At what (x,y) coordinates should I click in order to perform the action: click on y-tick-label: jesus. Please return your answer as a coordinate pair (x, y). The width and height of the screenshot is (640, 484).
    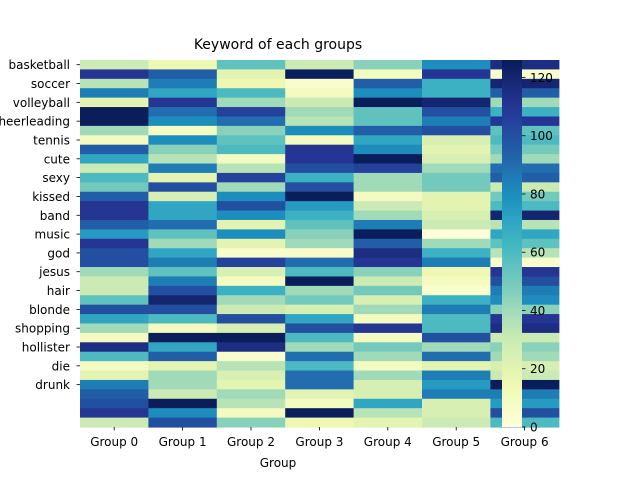
    Looking at the image, I should click on (54, 272).